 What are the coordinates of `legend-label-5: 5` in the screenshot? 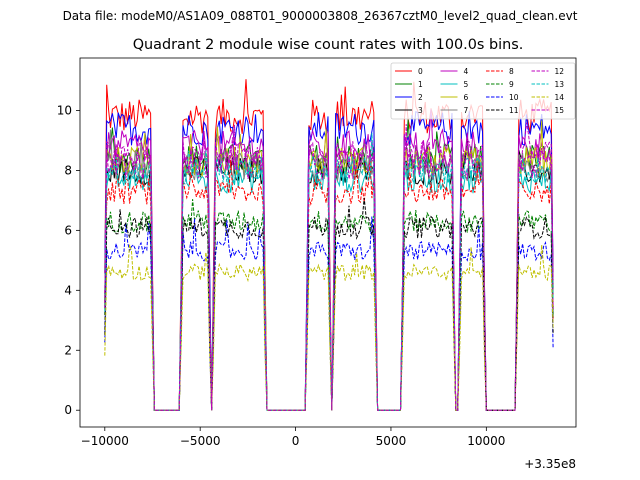 It's located at (466, 84).